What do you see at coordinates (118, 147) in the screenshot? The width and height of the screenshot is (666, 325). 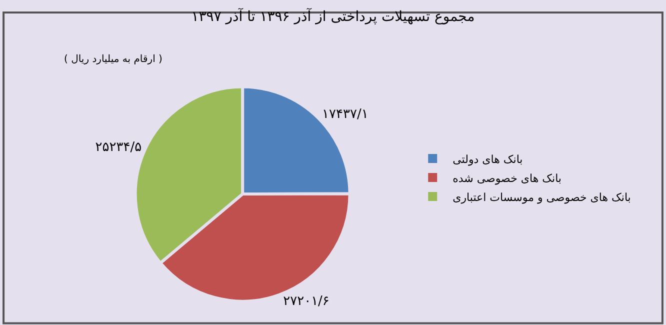 I see `data-label: ۲۵۲۳۴/۵` at bounding box center [118, 147].